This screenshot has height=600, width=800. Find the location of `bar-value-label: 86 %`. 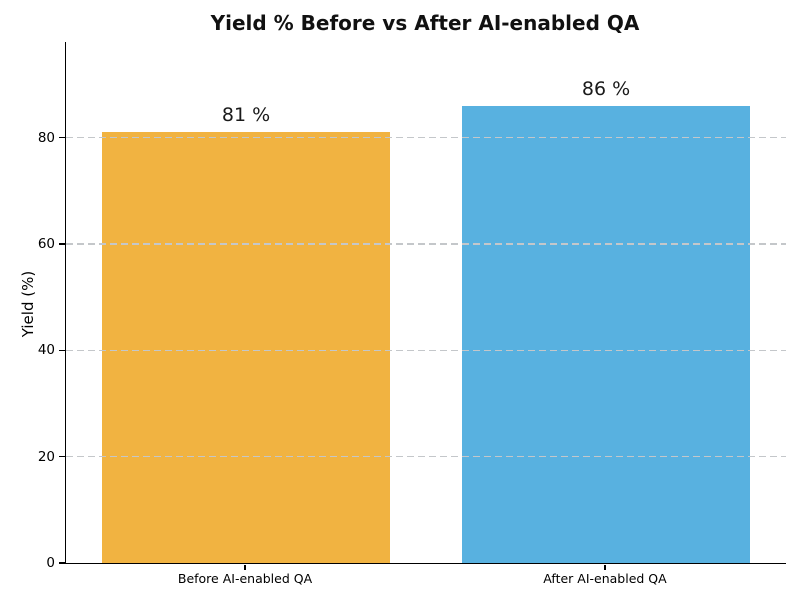

bar-value-label: 86 % is located at coordinates (606, 88).